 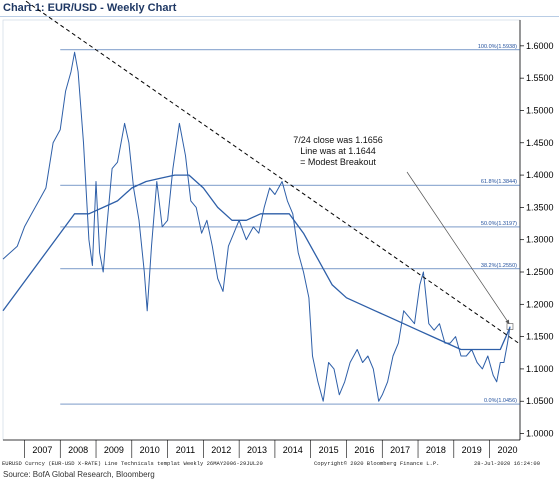 I want to click on fib-level-label: 100.0%(1.5938), so click(x=497, y=47).